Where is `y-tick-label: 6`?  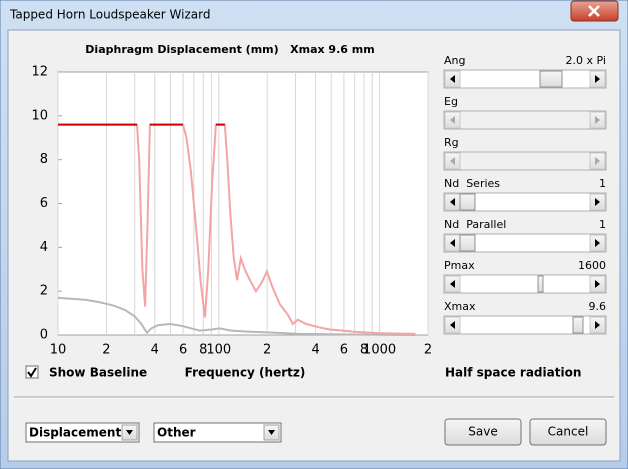 y-tick-label: 6 is located at coordinates (44, 203).